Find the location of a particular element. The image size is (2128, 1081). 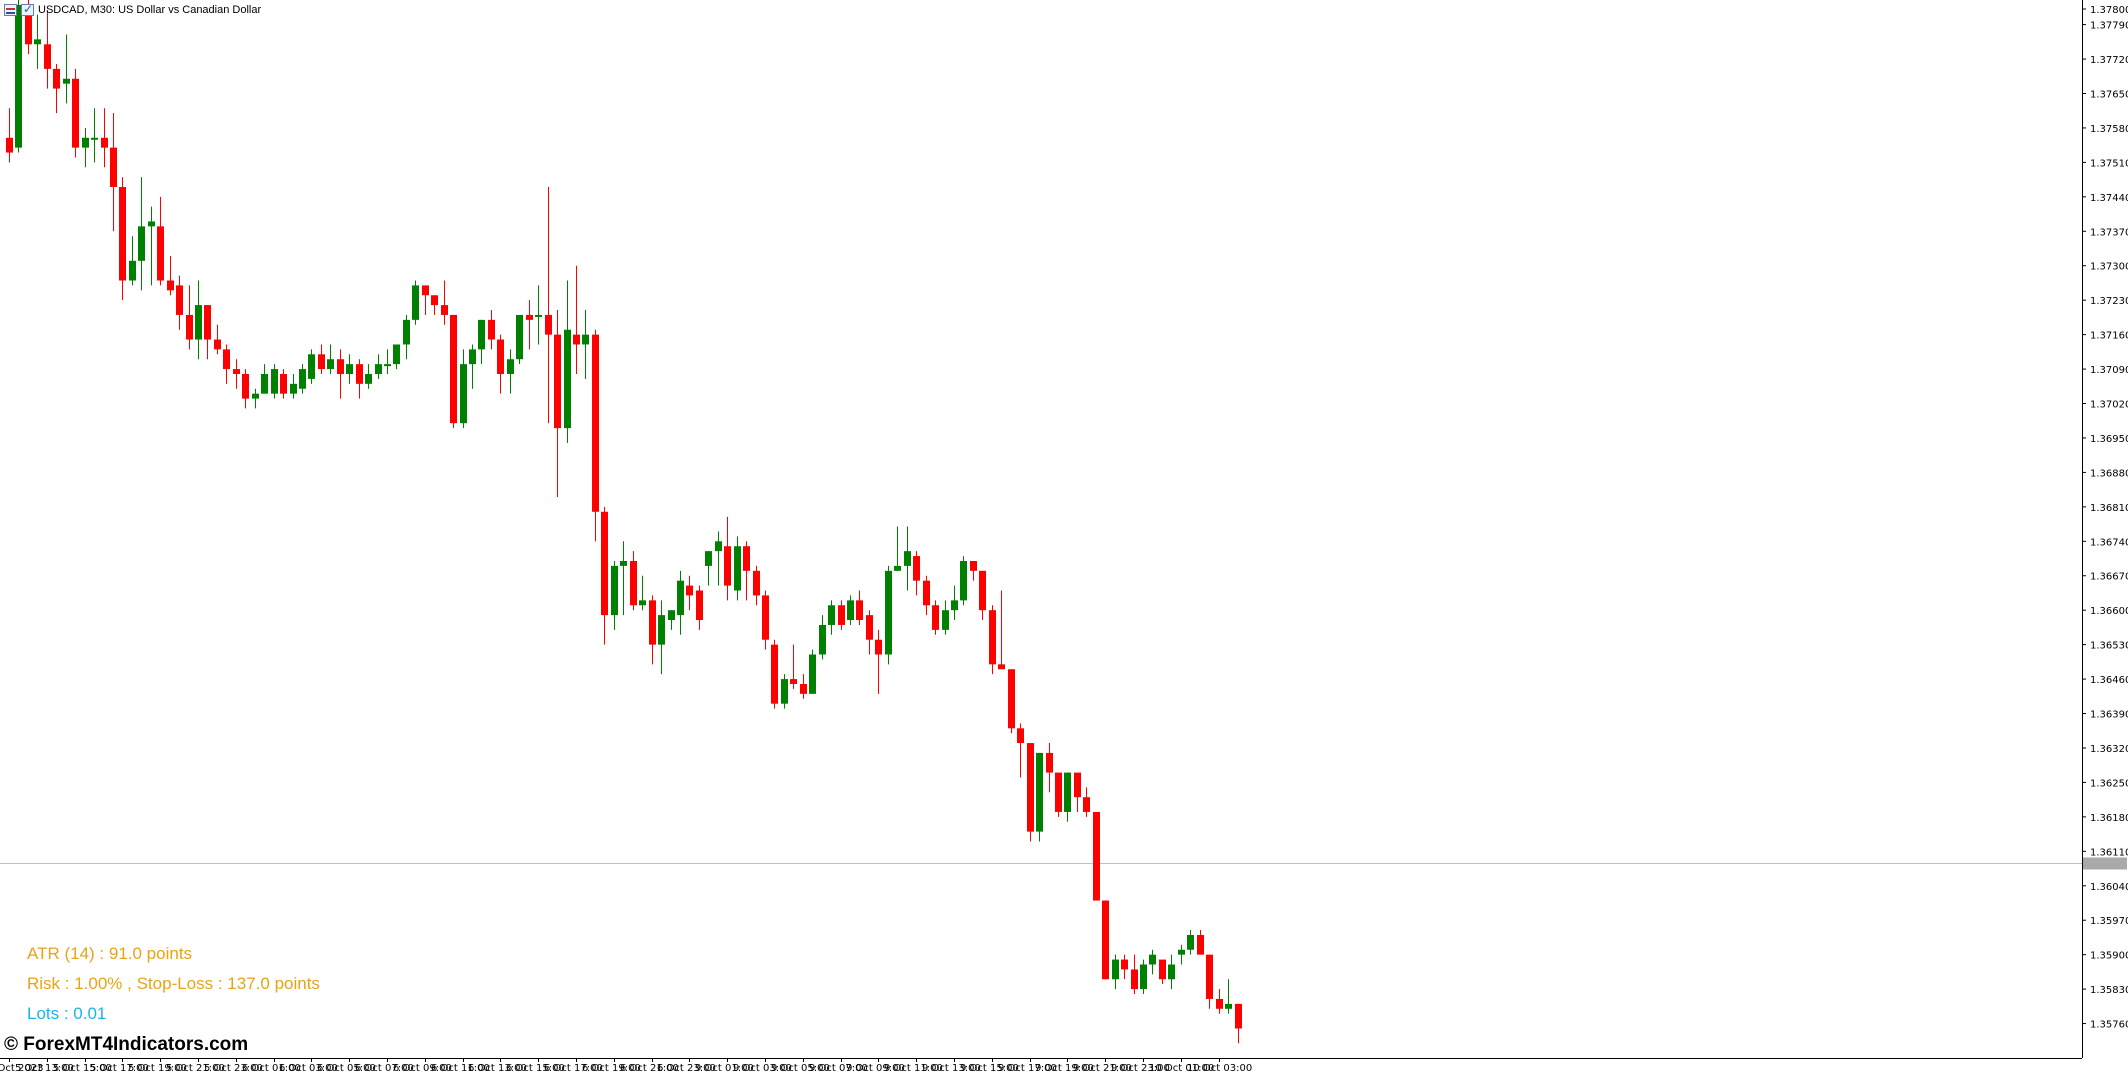

price-tick-label: 1.37720 is located at coordinates (2109, 60).